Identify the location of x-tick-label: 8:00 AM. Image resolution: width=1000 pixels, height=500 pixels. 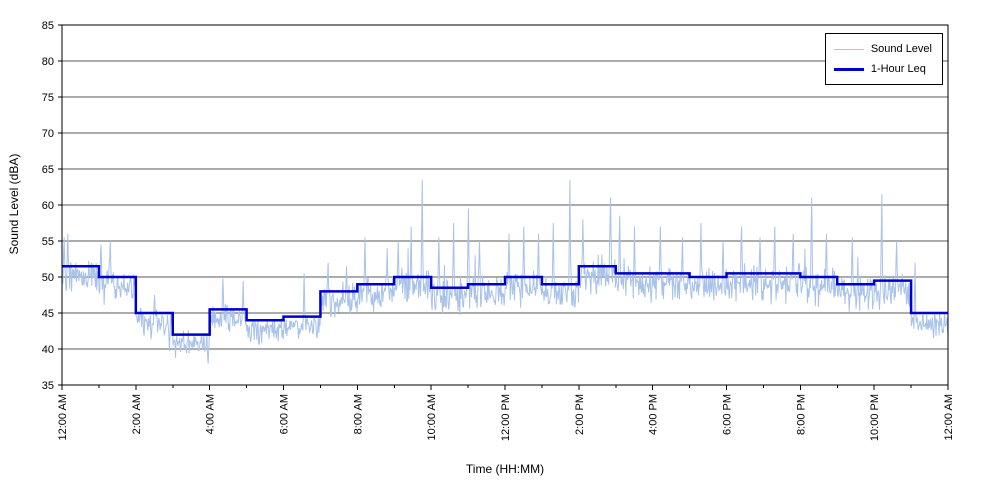
(358, 414).